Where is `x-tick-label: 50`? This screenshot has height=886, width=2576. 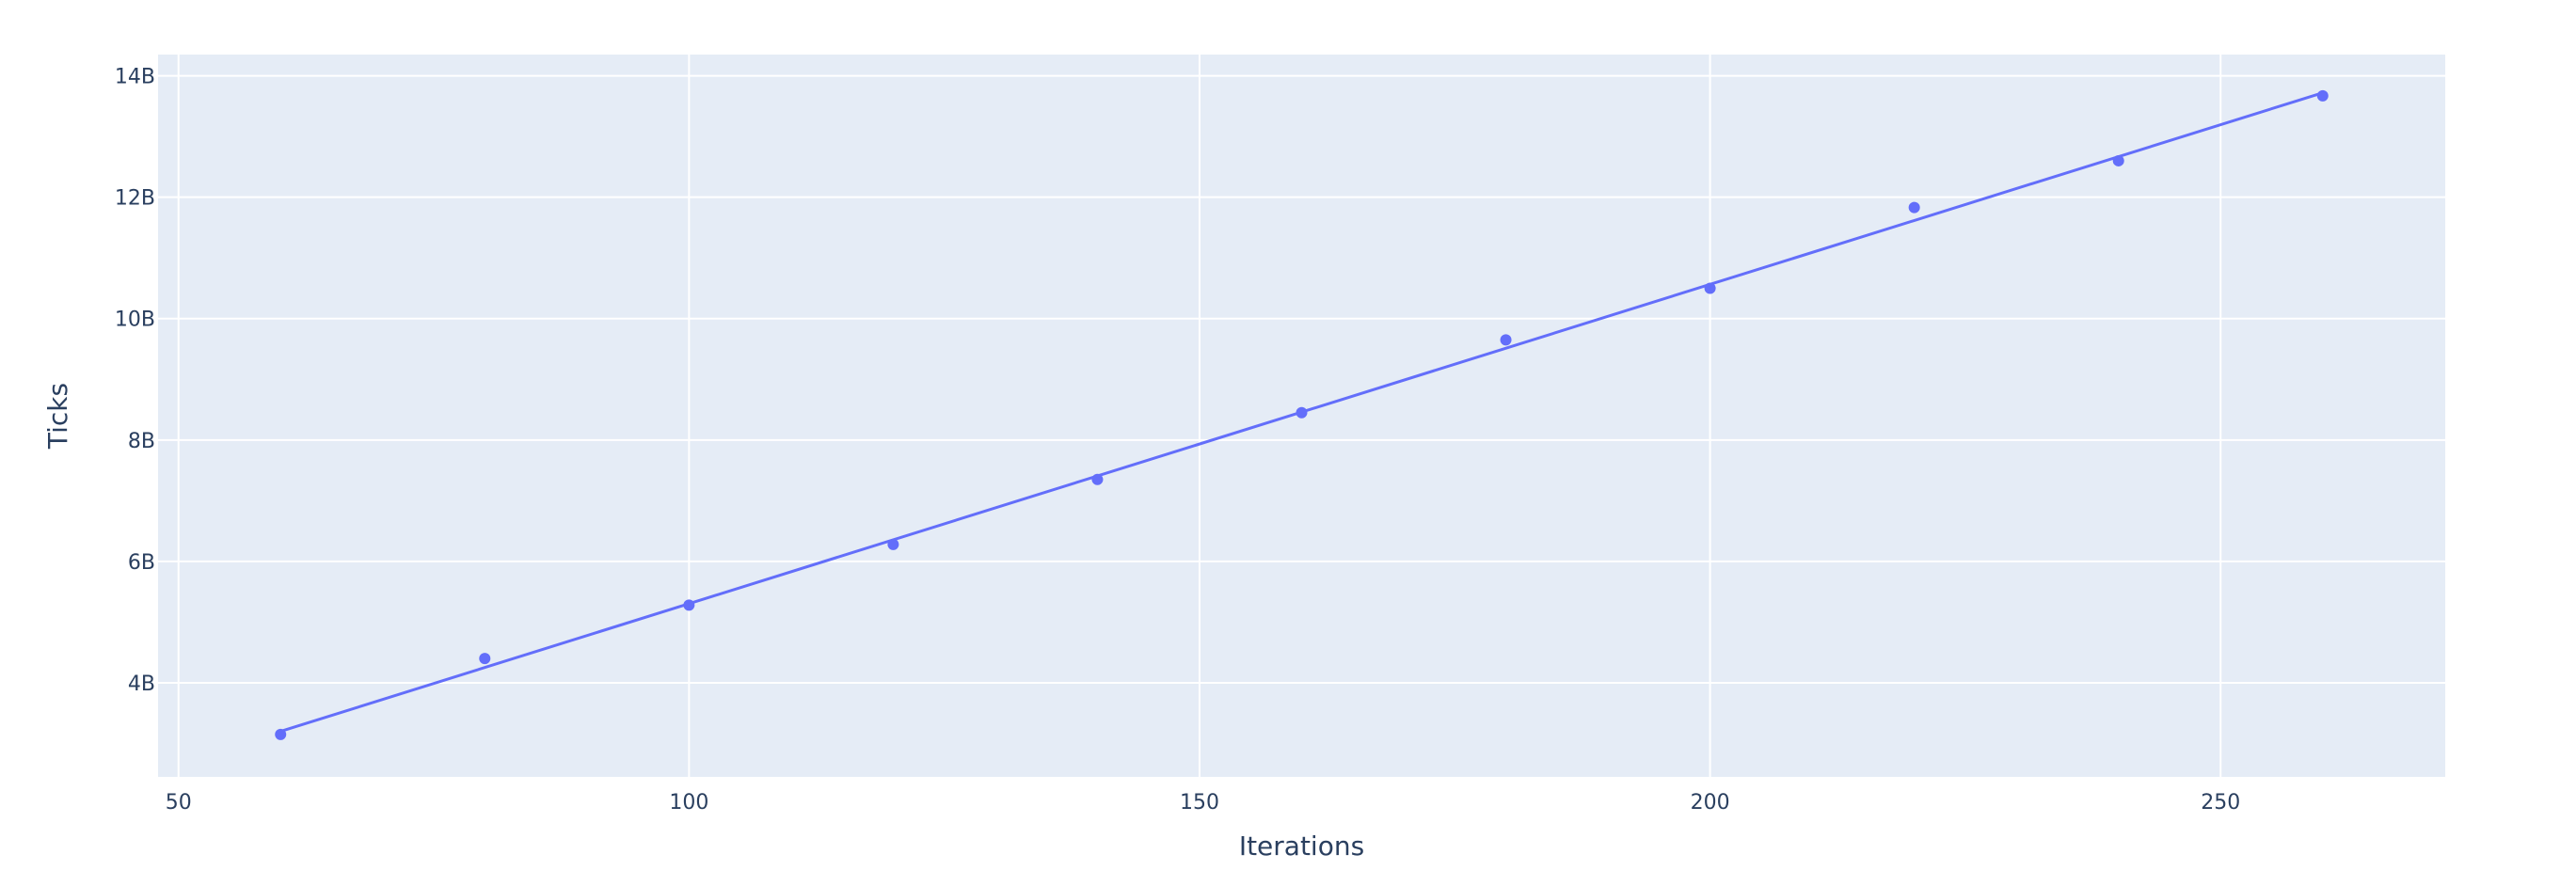 x-tick-label: 50 is located at coordinates (179, 803).